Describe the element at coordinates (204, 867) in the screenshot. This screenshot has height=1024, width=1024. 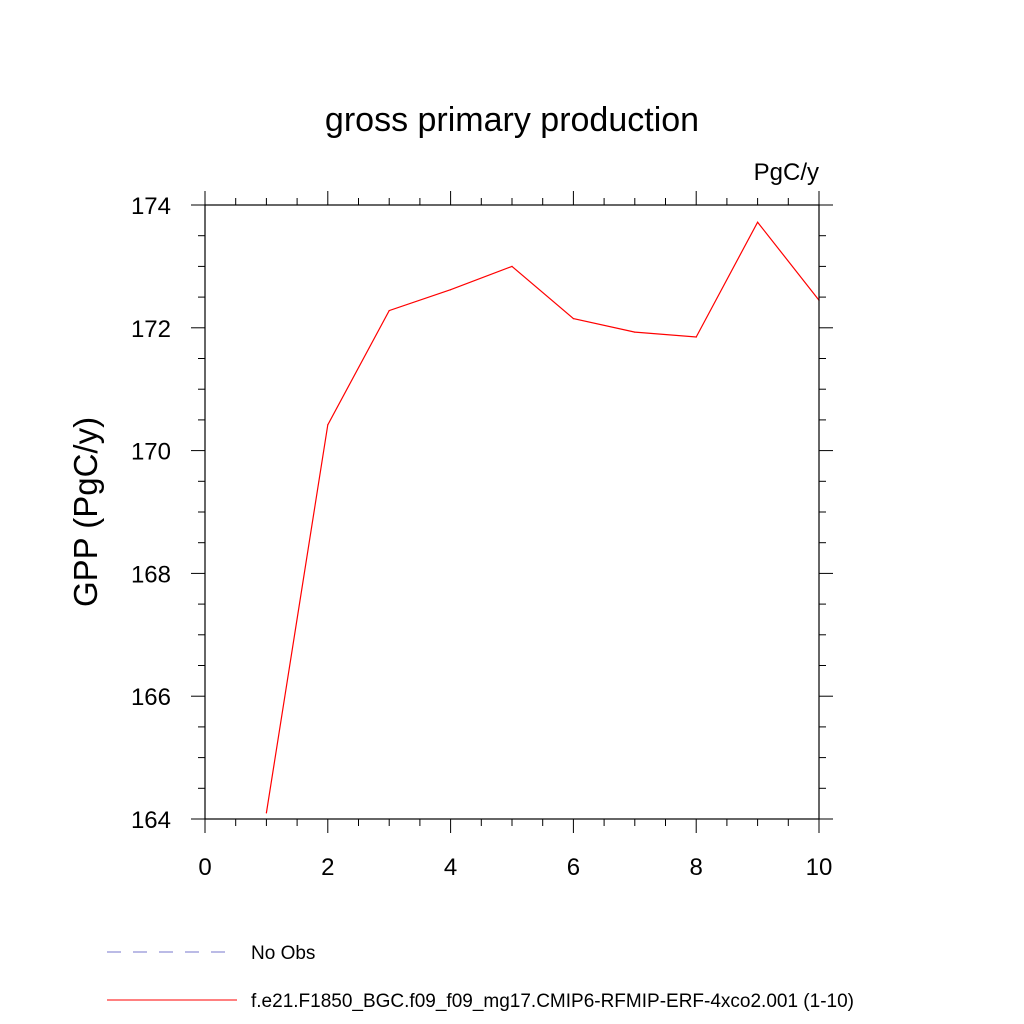
I see `x-tick-label: 0` at that location.